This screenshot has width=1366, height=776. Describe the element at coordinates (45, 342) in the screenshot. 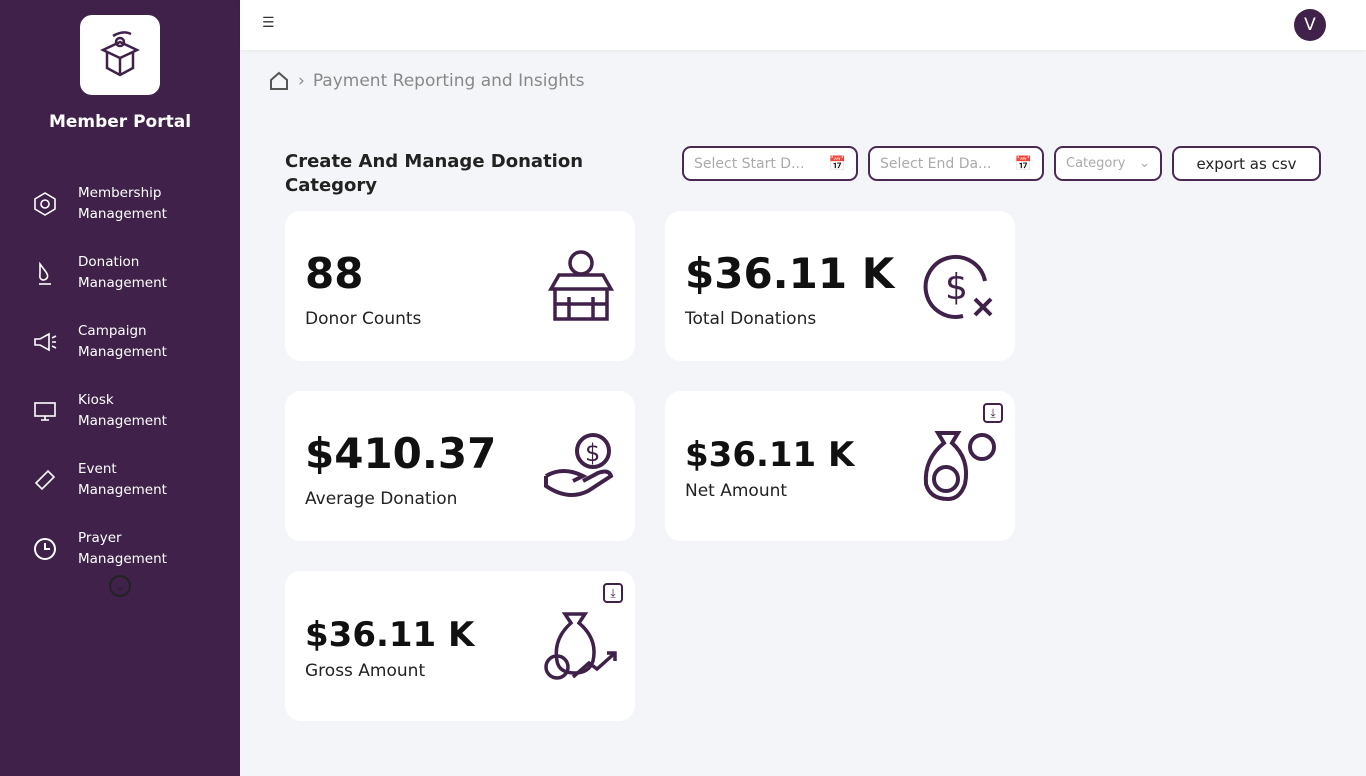

I see `megaphone-icon` at that location.